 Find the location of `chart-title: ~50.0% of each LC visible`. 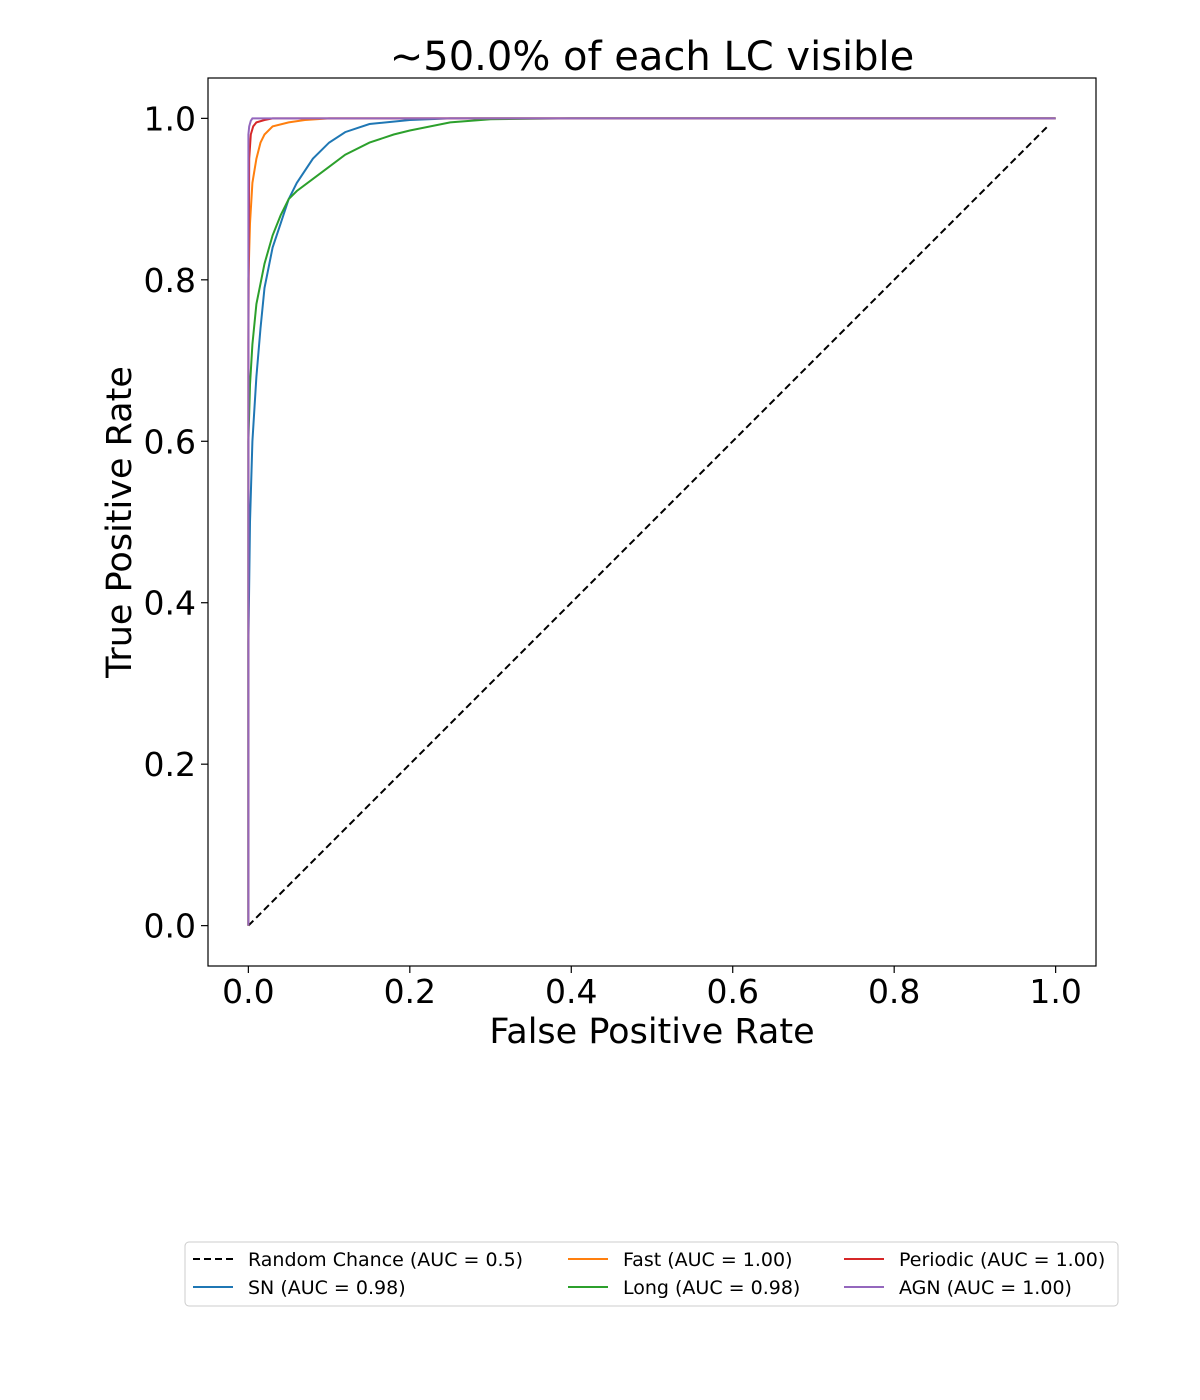

chart-title: ~50.0% of each LC visible is located at coordinates (652, 57).